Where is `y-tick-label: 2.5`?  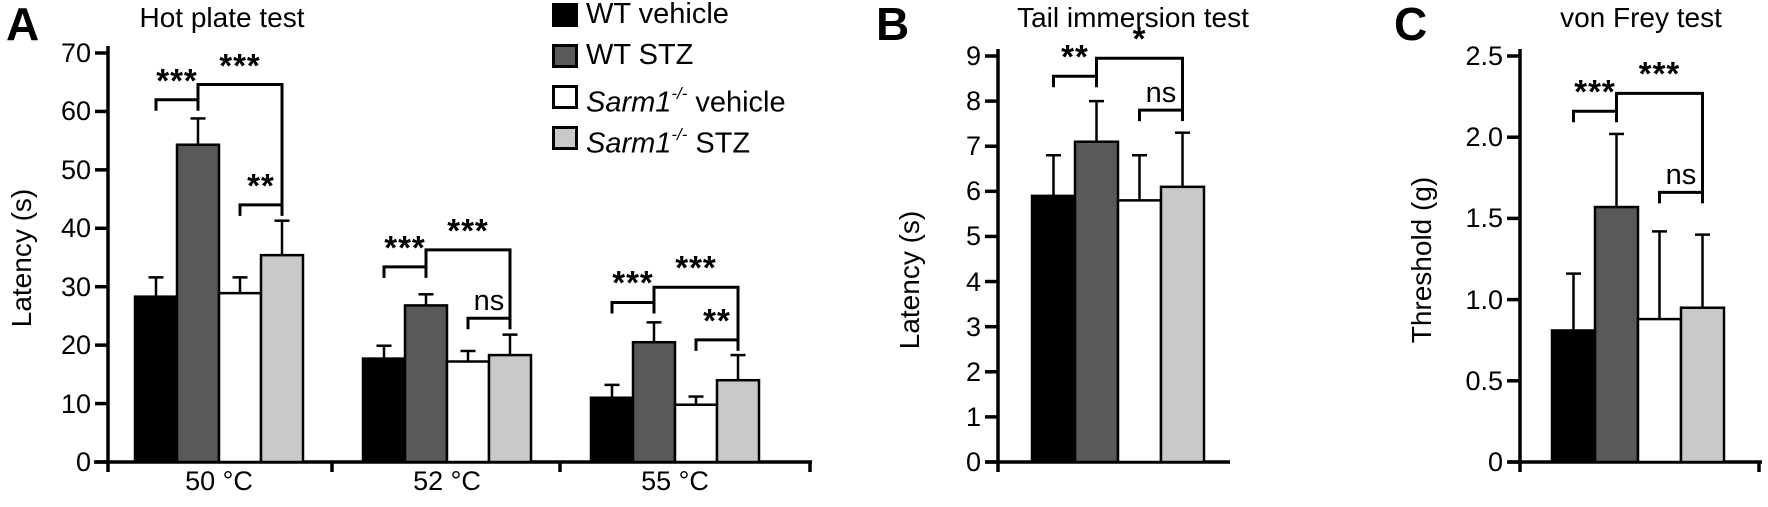 y-tick-label: 2.5 is located at coordinates (1484, 56).